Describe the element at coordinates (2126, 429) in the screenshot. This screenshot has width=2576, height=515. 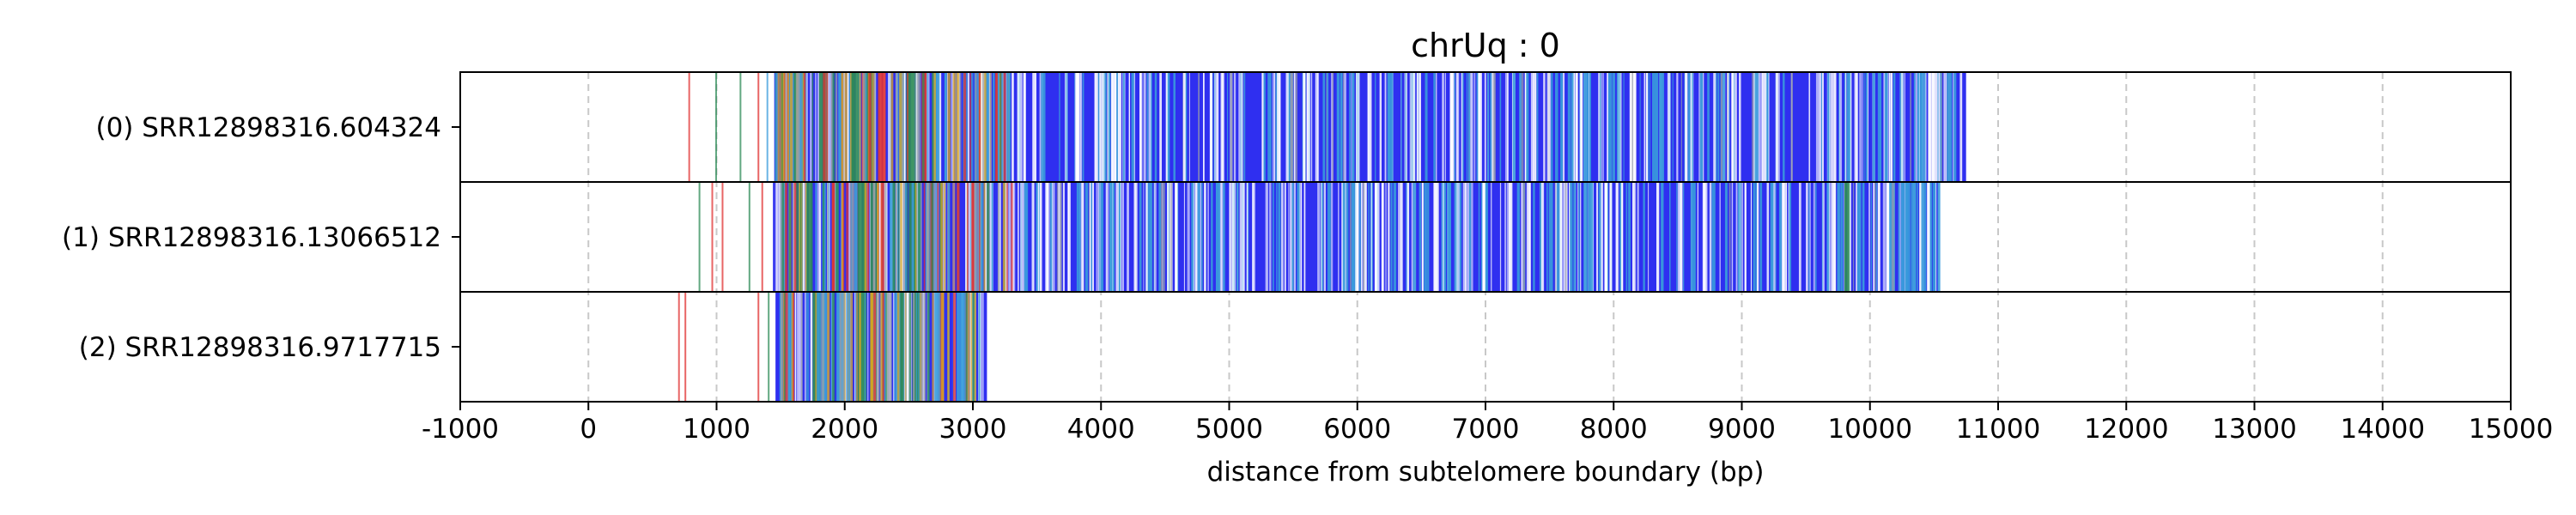
I see `x-tick-label: 12000` at that location.